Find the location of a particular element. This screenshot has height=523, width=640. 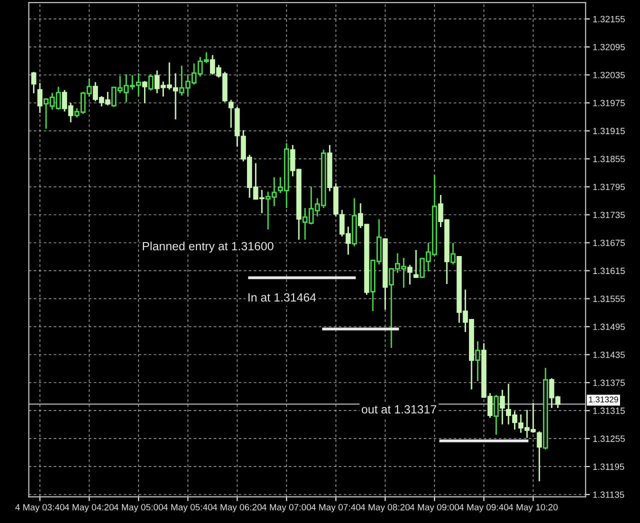

annotation: In at 1.31464 is located at coordinates (282, 297).